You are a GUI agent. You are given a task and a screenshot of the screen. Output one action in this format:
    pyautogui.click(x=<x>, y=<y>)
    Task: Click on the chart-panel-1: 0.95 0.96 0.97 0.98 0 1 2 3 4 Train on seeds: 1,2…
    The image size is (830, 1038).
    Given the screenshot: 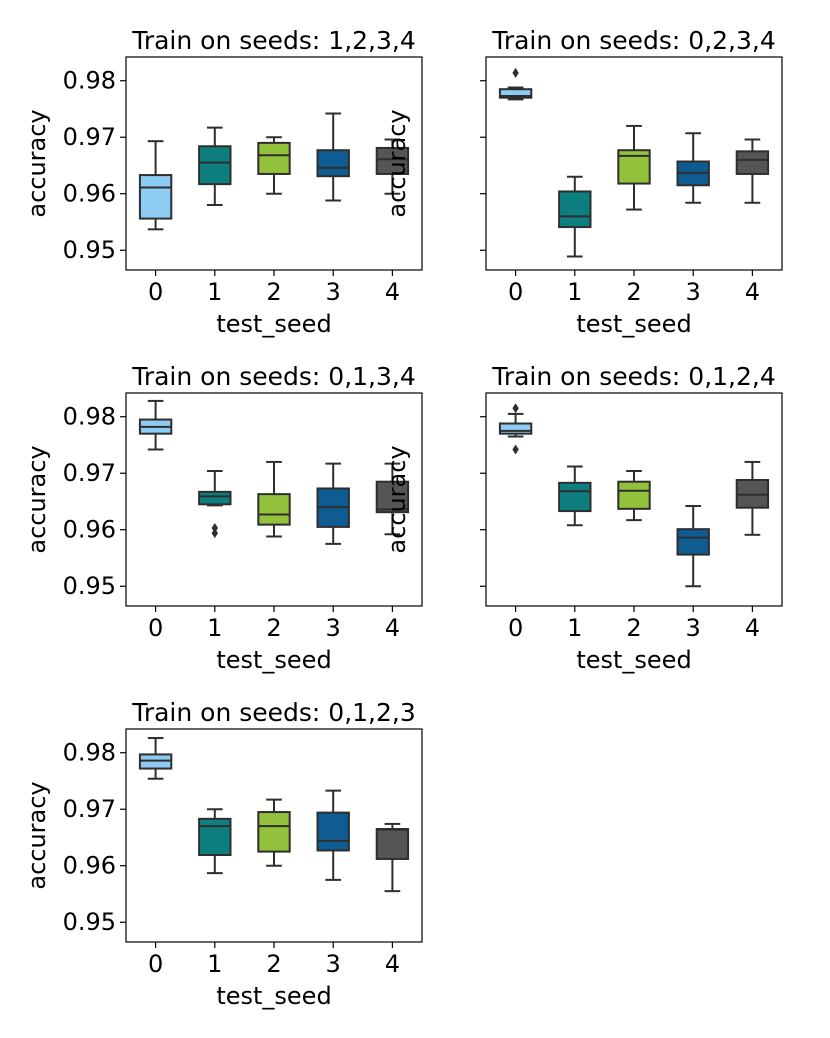 What is the action you would take?
    pyautogui.click(x=223, y=182)
    